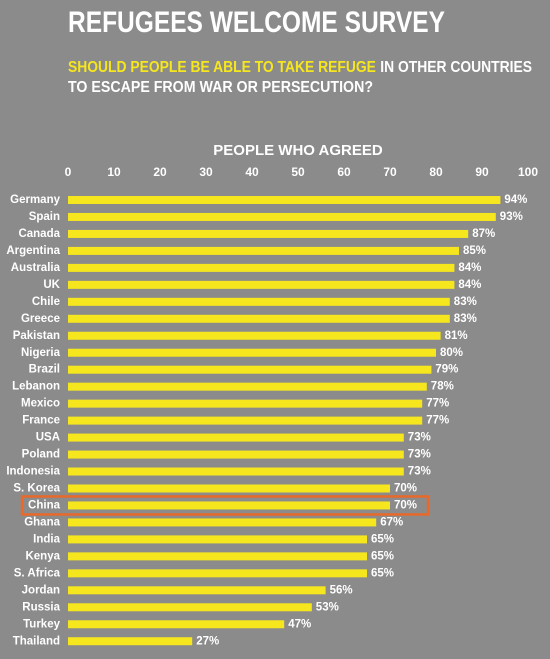 The image size is (550, 659). I want to click on category-label: India, so click(46, 539).